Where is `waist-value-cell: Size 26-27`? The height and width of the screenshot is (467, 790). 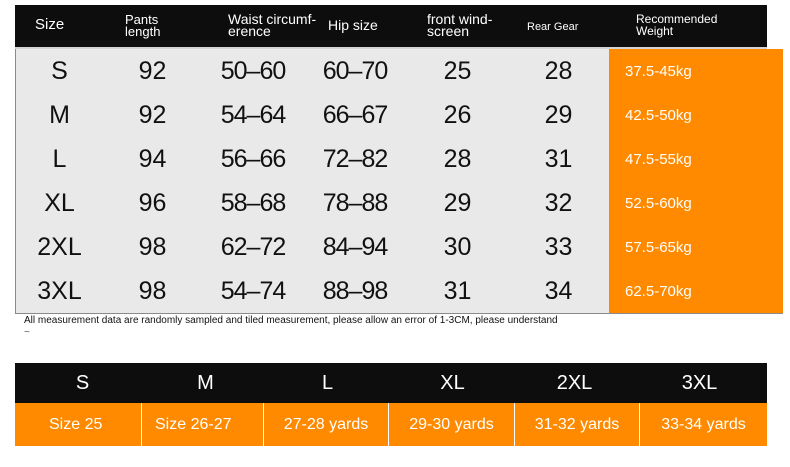 waist-value-cell: Size 26-27 is located at coordinates (203, 424).